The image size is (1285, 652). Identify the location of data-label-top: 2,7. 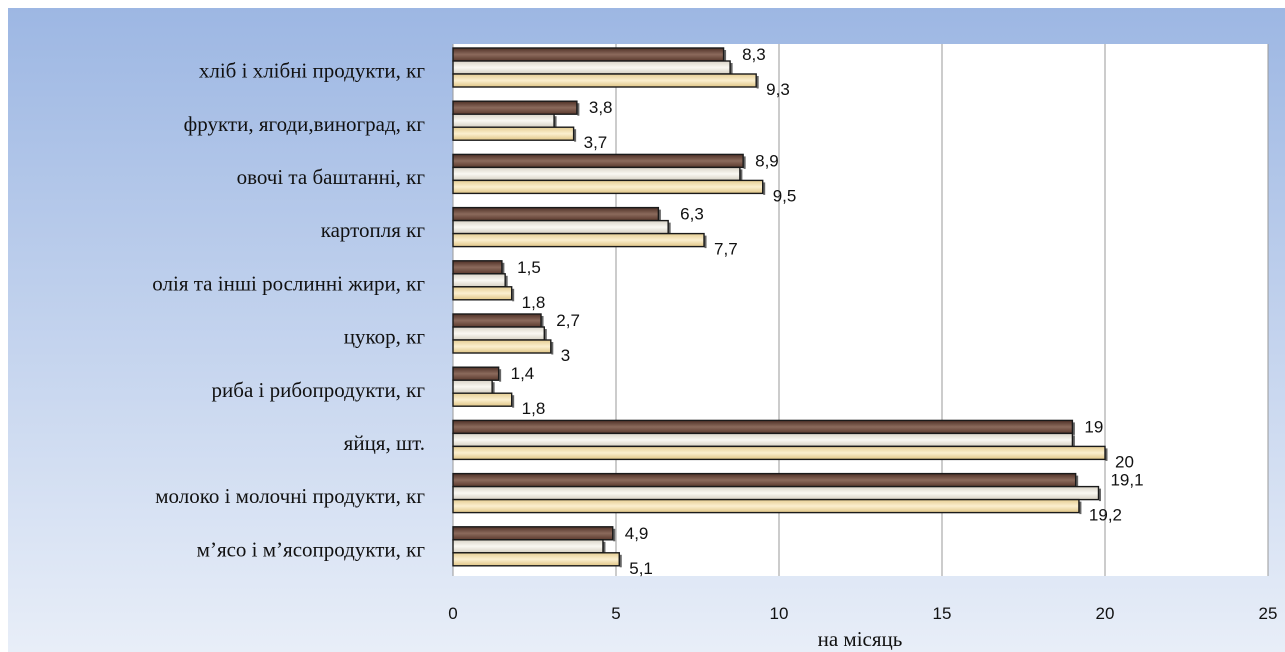
(568, 320).